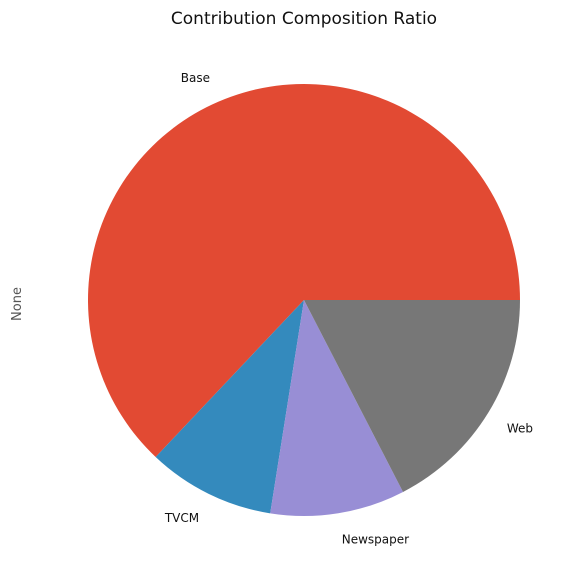 The image size is (583, 581). I want to click on pie-slice-tvcm, so click(229, 407).